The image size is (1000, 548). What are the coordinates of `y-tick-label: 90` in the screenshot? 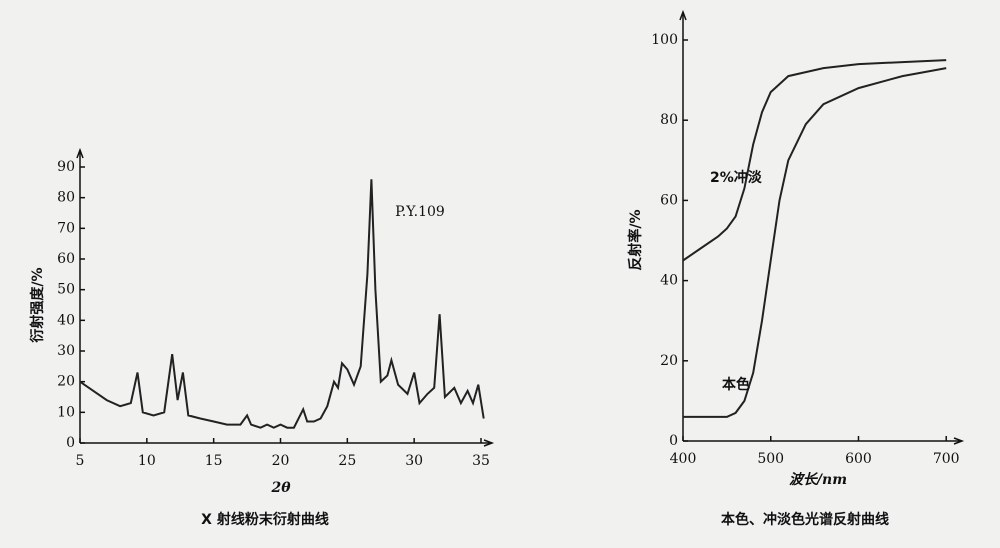 It's located at (66, 167).